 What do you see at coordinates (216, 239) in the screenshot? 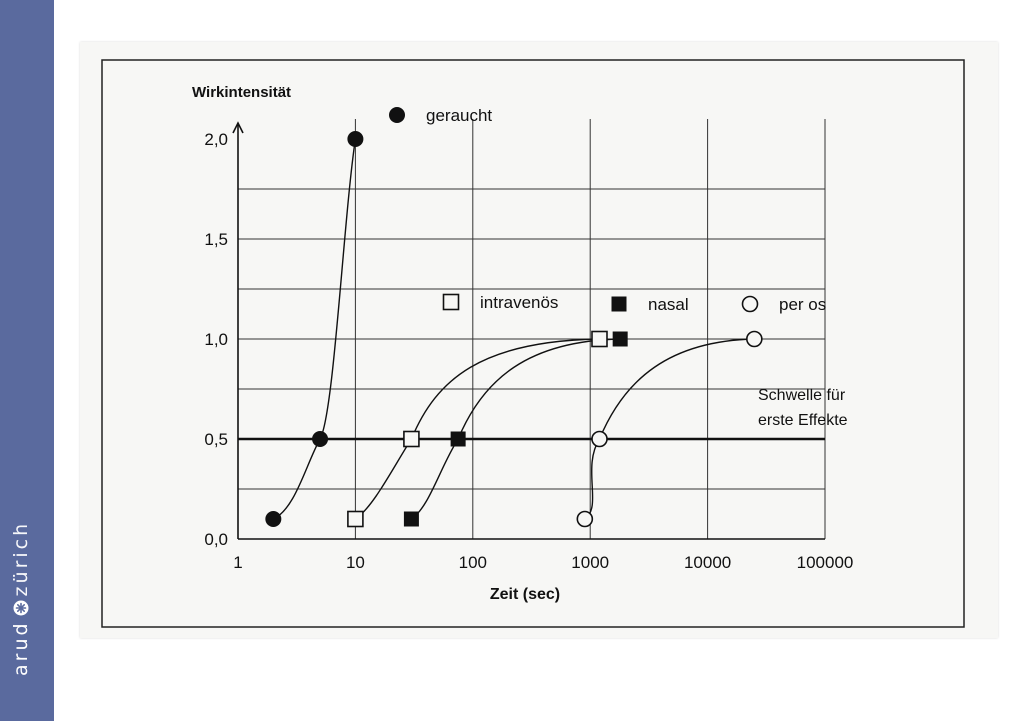
I see `y-tick-label: 1,5` at bounding box center [216, 239].